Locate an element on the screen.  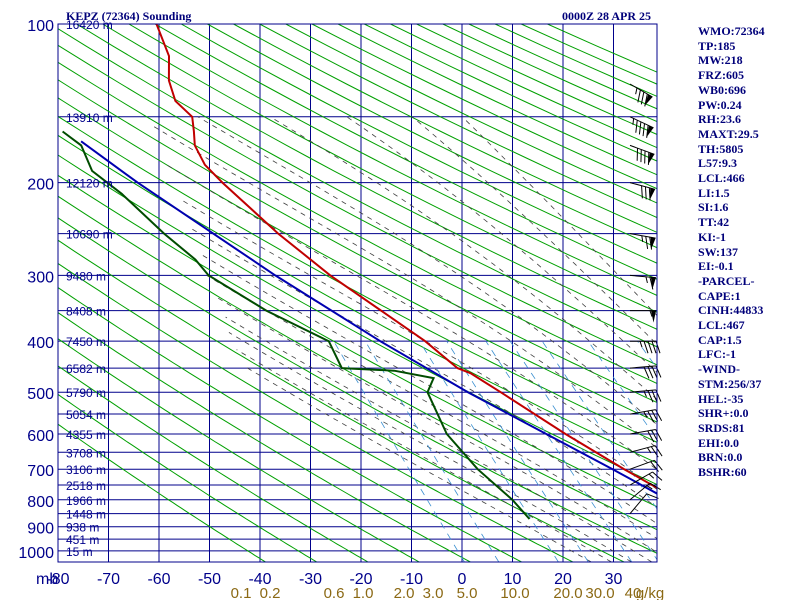
stat-line: MW:218 is located at coordinates (749, 60).